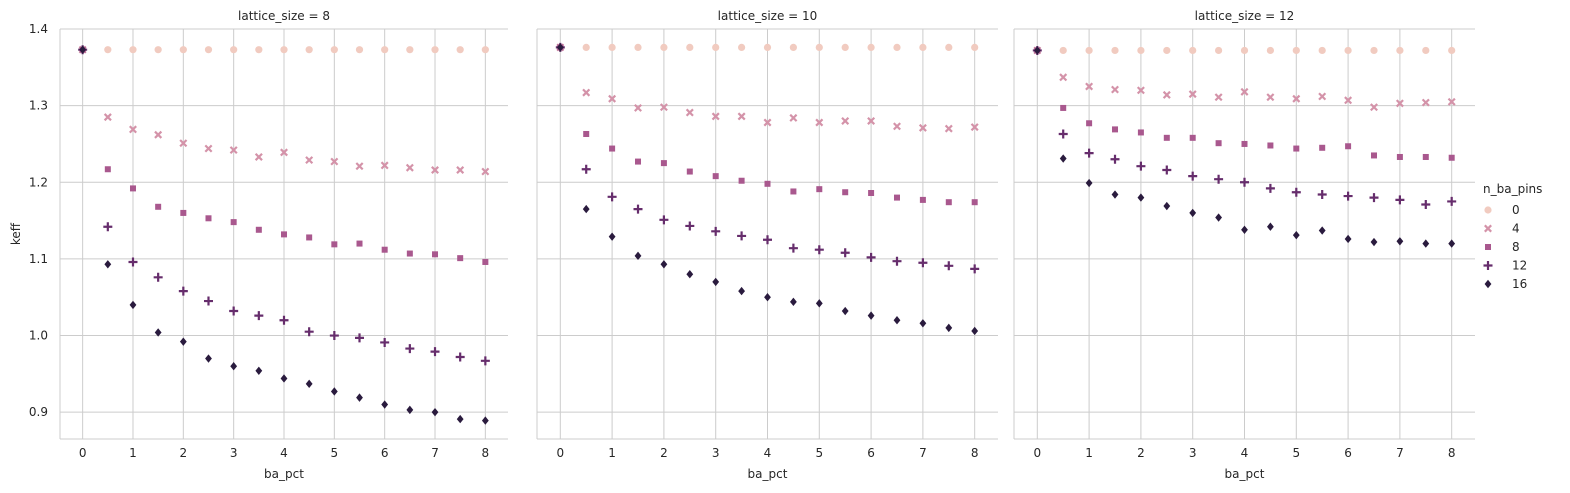 Image resolution: width=1570 pixels, height=493 pixels. What do you see at coordinates (16, 233) in the screenshot?
I see `y-axis-label: keff` at bounding box center [16, 233].